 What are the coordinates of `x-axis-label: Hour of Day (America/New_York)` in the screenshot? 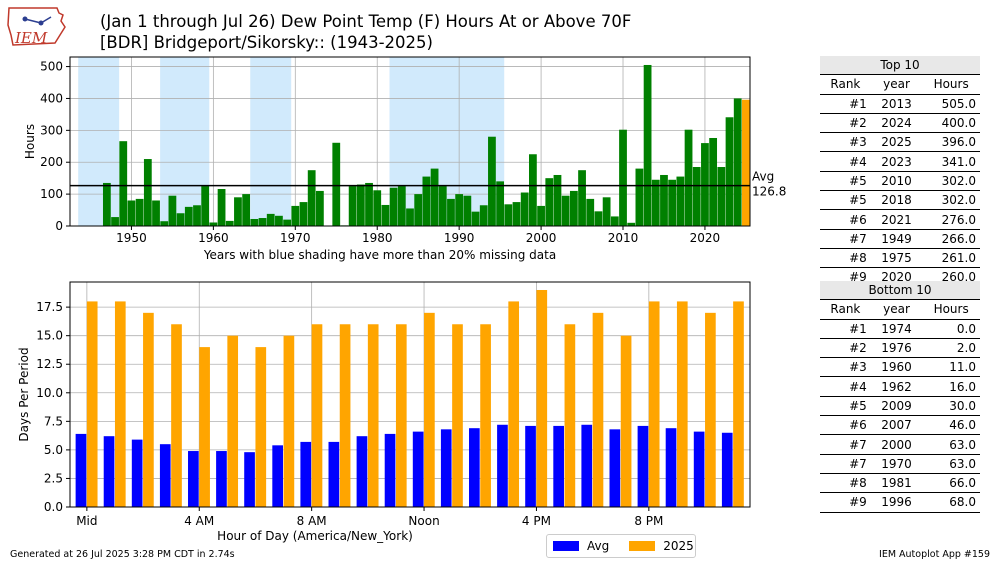 It's located at (315, 536).